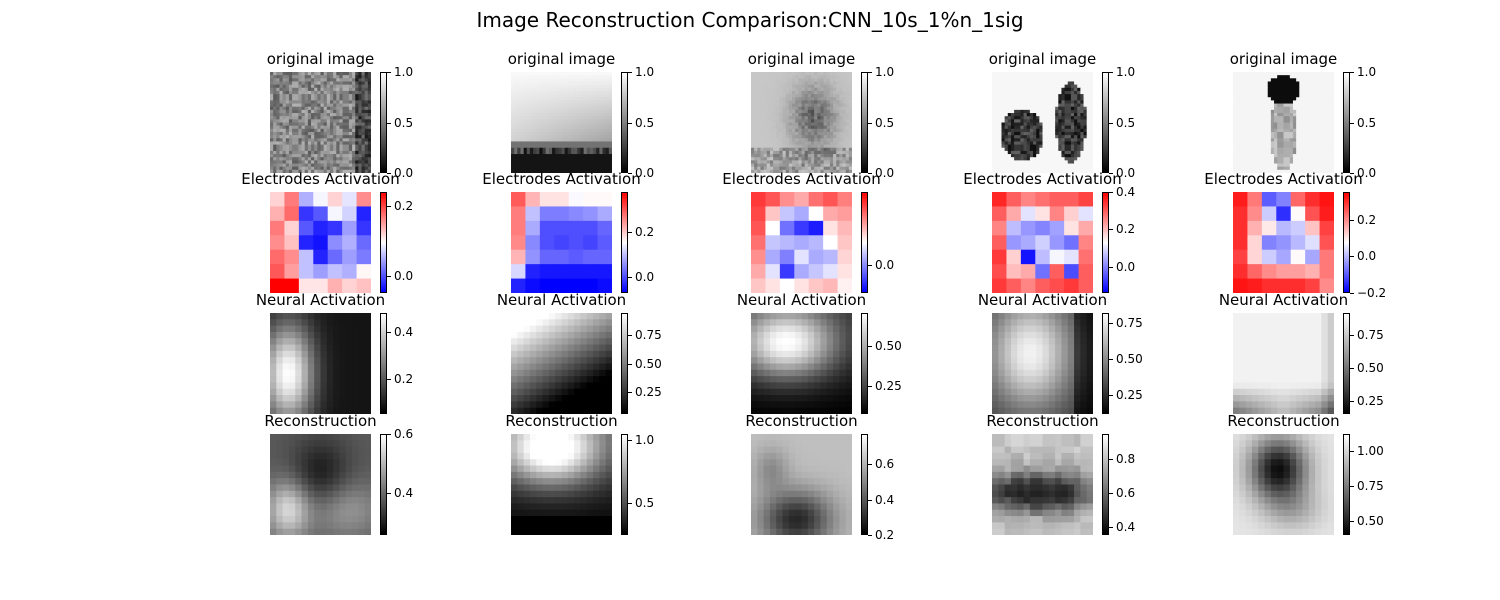 The image size is (1500, 600). I want to click on subplot-image, so click(561, 122).